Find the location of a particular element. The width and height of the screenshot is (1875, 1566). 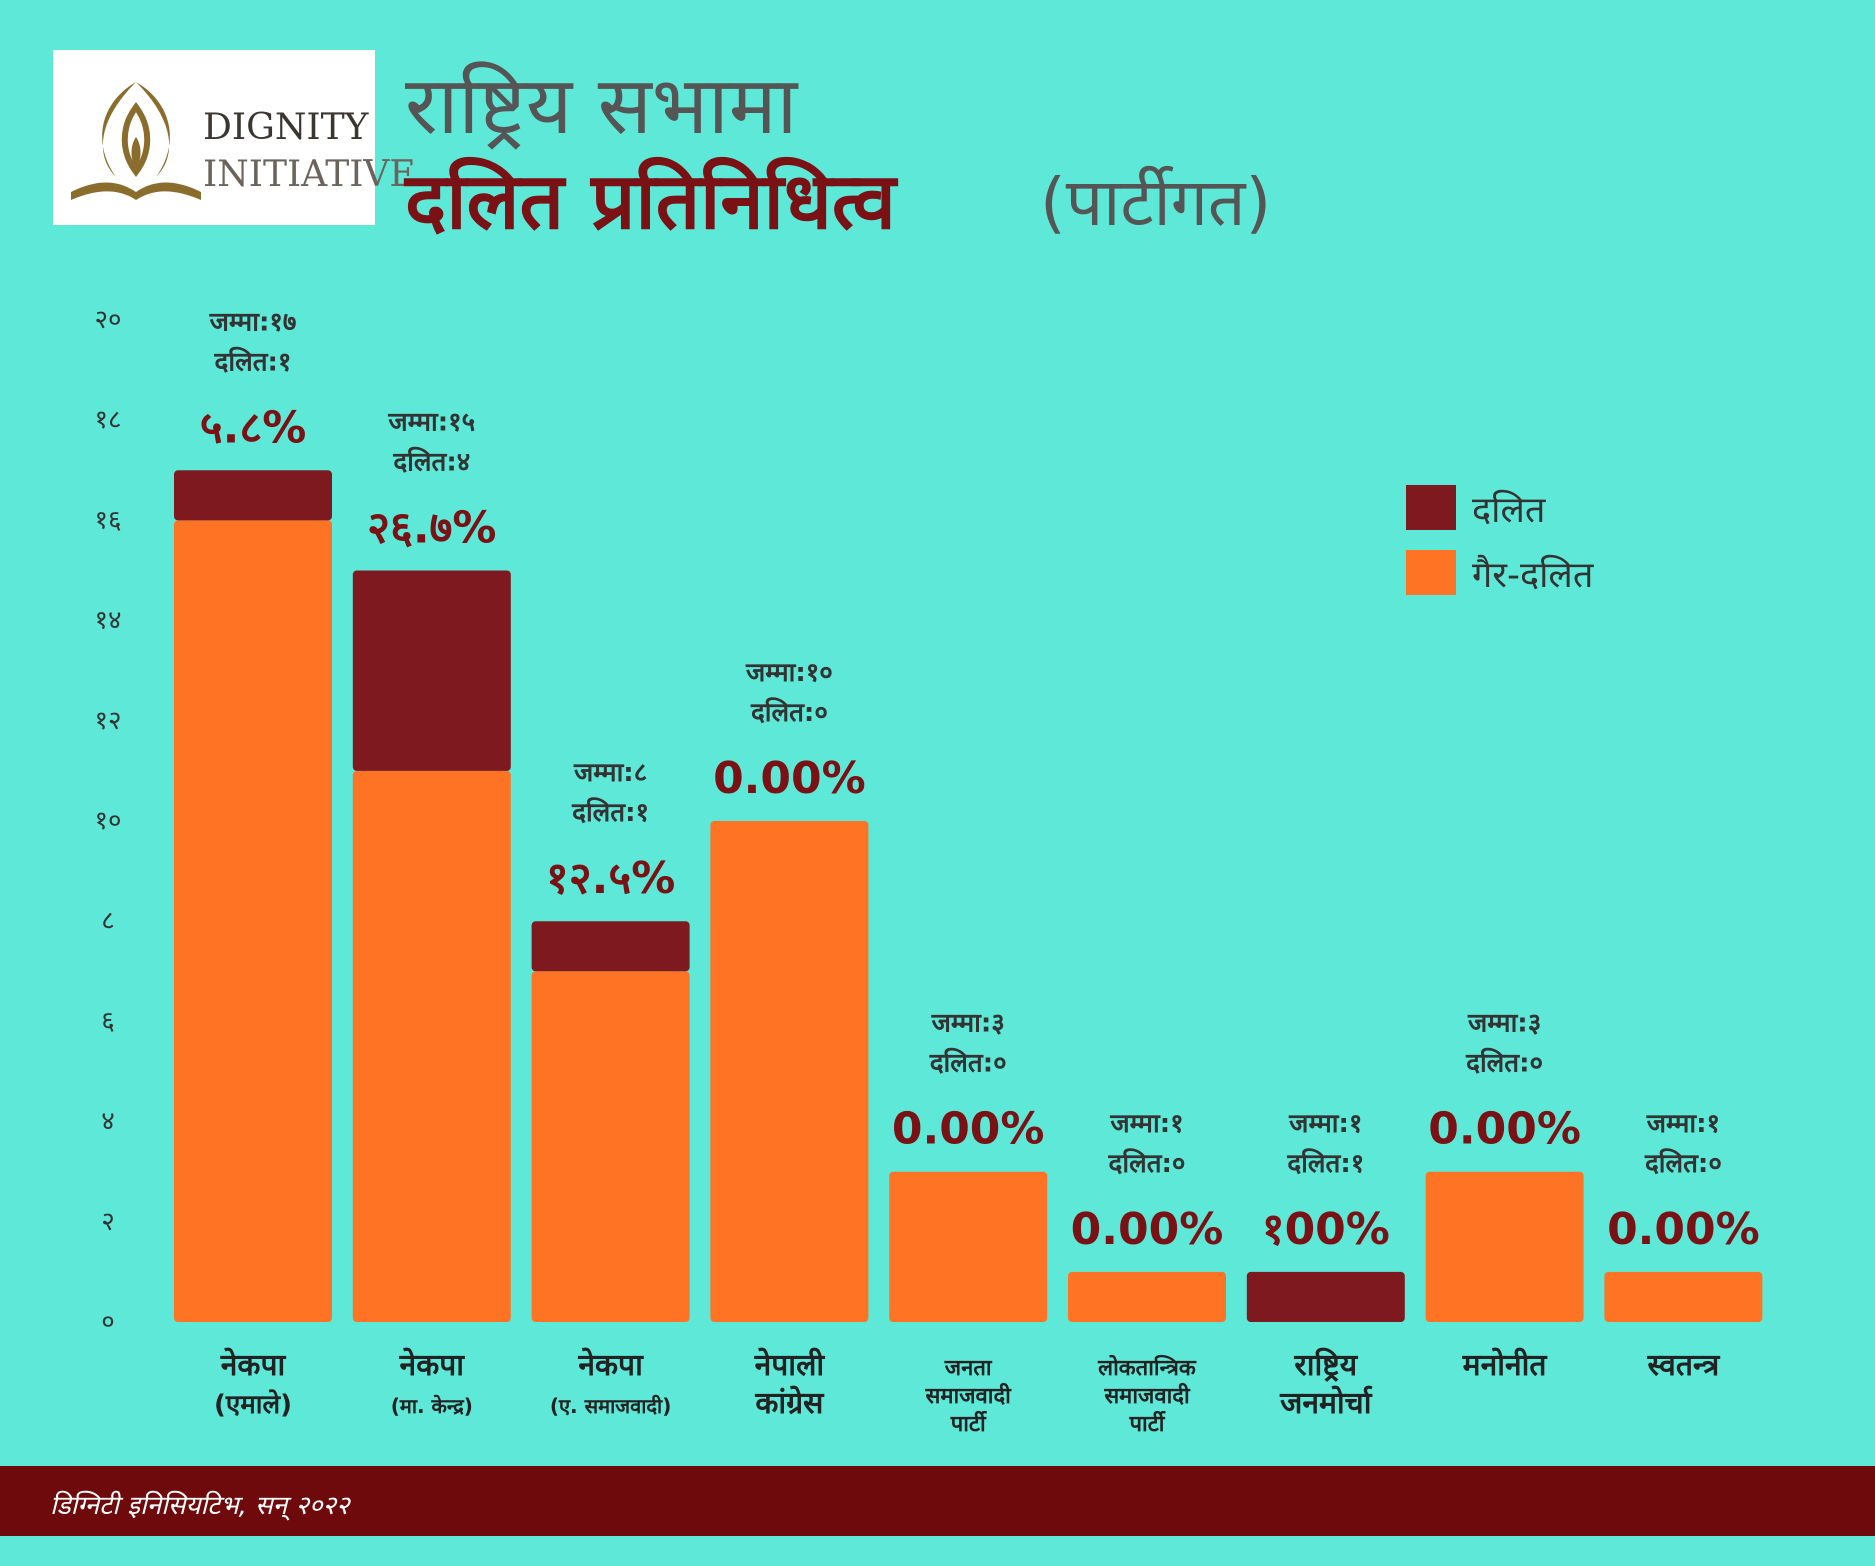

percent-label: ५.८% is located at coordinates (253, 427).